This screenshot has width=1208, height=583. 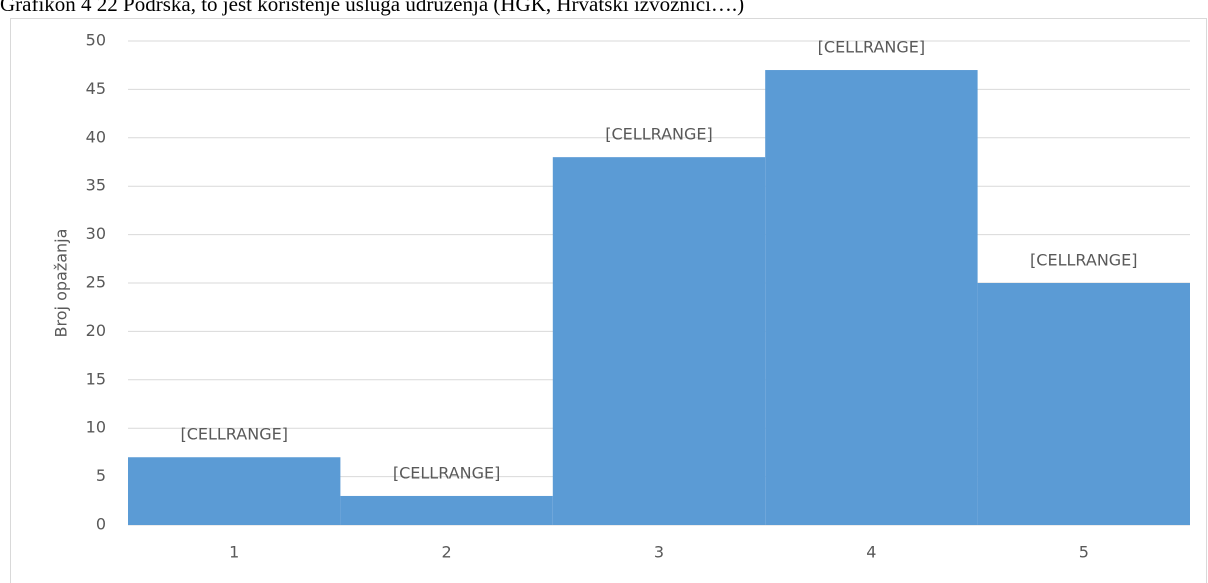 I want to click on x-tick-label: 3, so click(x=659, y=552).